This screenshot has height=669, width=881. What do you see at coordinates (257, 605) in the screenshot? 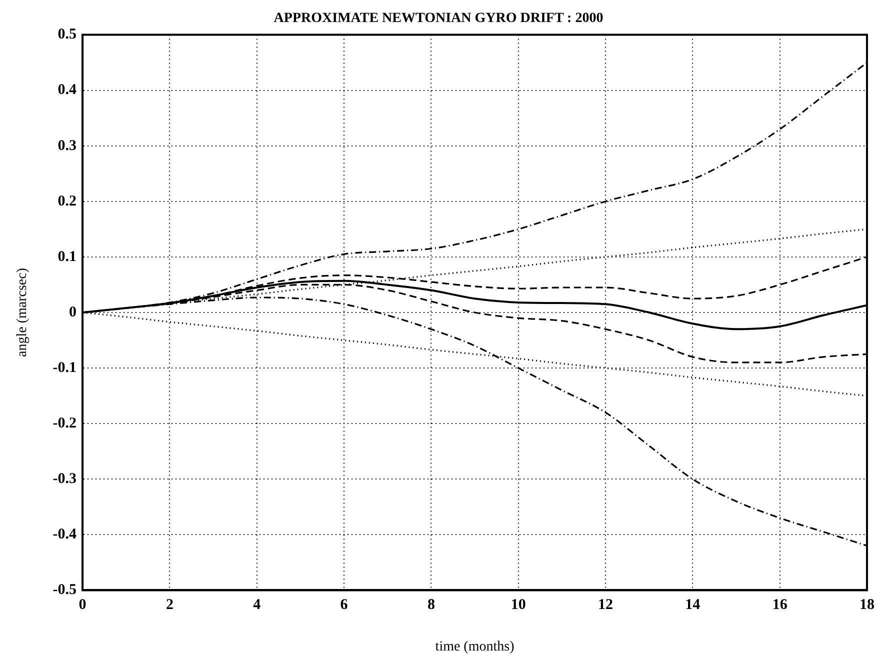
I see `x-tick-label: 4` at bounding box center [257, 605].